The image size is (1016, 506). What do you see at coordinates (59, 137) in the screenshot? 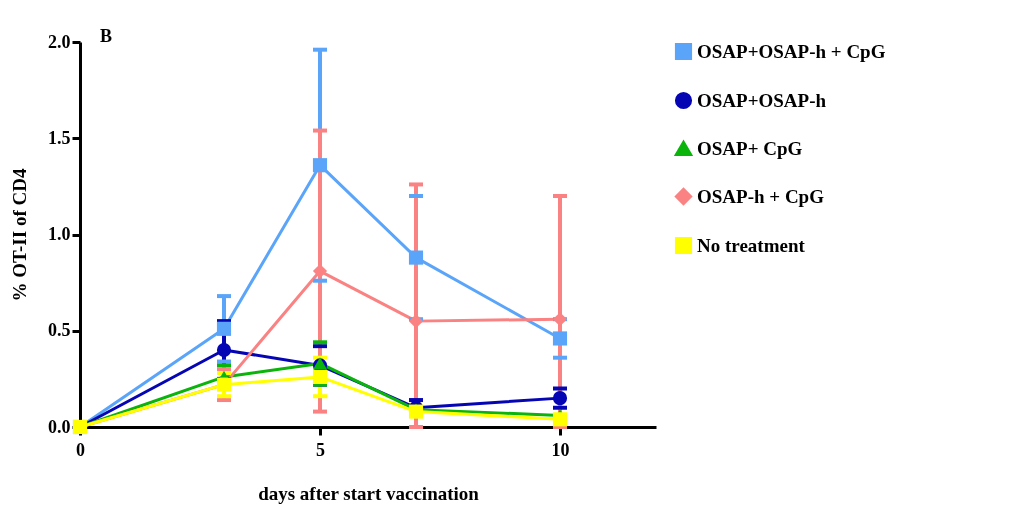
I see `y-tick-label: 1.5` at bounding box center [59, 137].